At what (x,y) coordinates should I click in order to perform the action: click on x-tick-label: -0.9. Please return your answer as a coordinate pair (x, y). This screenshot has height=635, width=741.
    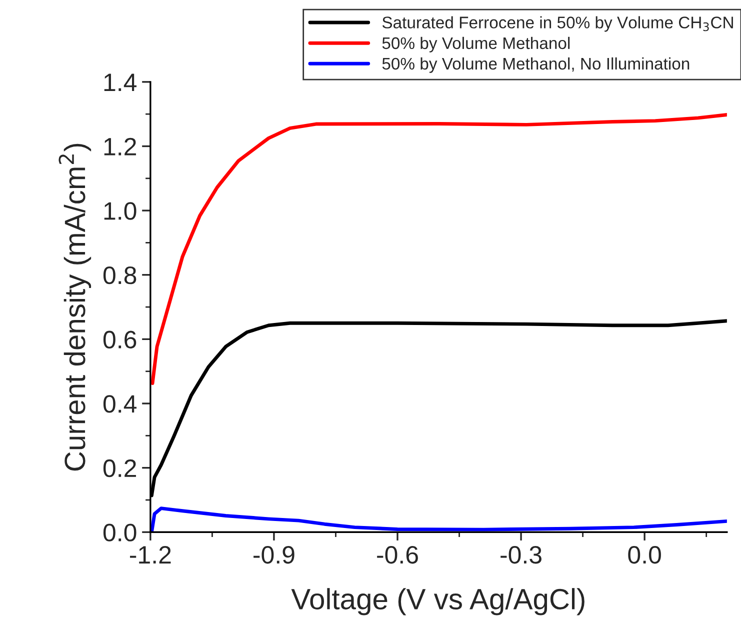
    Looking at the image, I should click on (274, 555).